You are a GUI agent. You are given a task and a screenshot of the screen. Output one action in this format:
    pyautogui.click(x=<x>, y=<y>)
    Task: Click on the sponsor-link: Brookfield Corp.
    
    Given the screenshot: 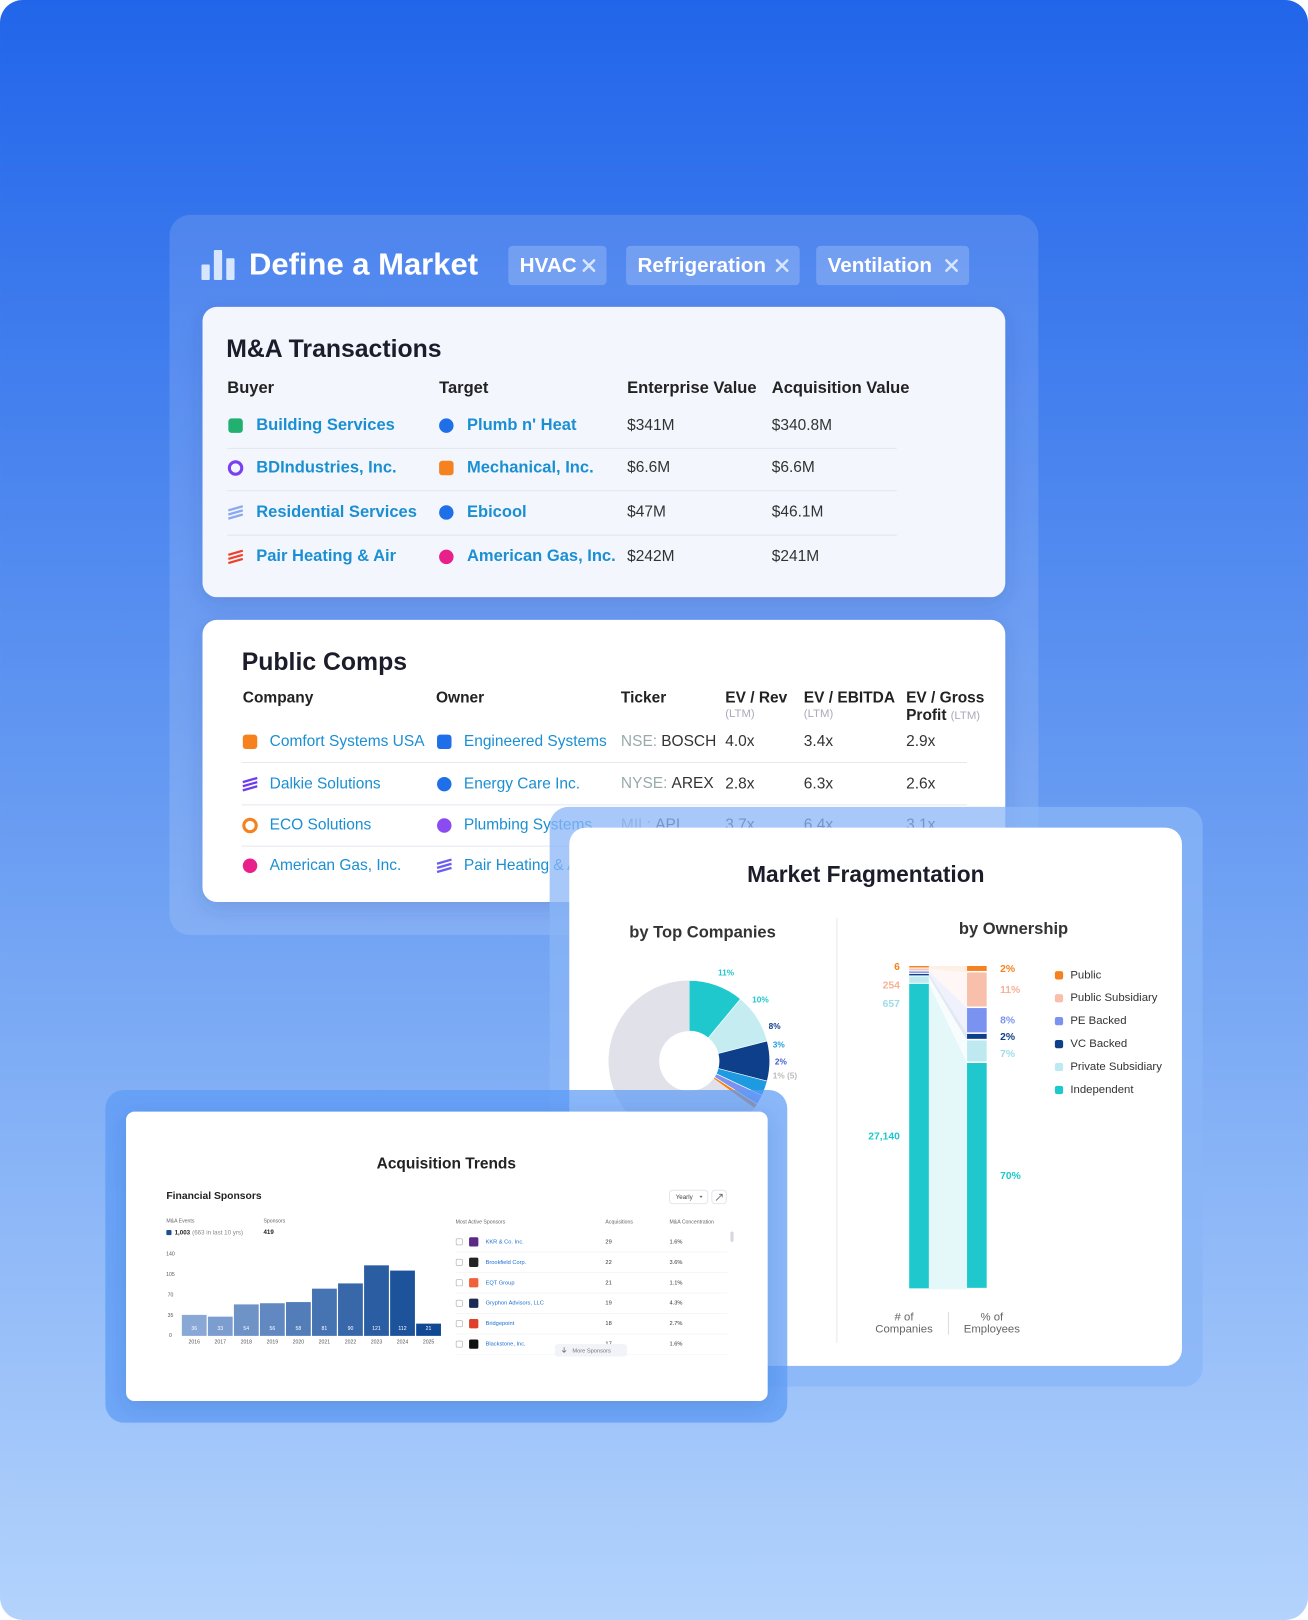 What is the action you would take?
    pyautogui.click(x=506, y=1263)
    